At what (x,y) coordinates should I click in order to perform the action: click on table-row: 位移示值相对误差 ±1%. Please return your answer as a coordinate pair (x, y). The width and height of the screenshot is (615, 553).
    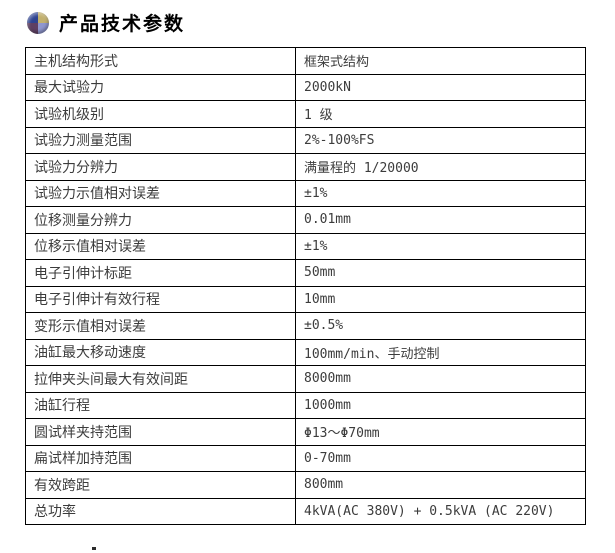
    Looking at the image, I should click on (305, 246).